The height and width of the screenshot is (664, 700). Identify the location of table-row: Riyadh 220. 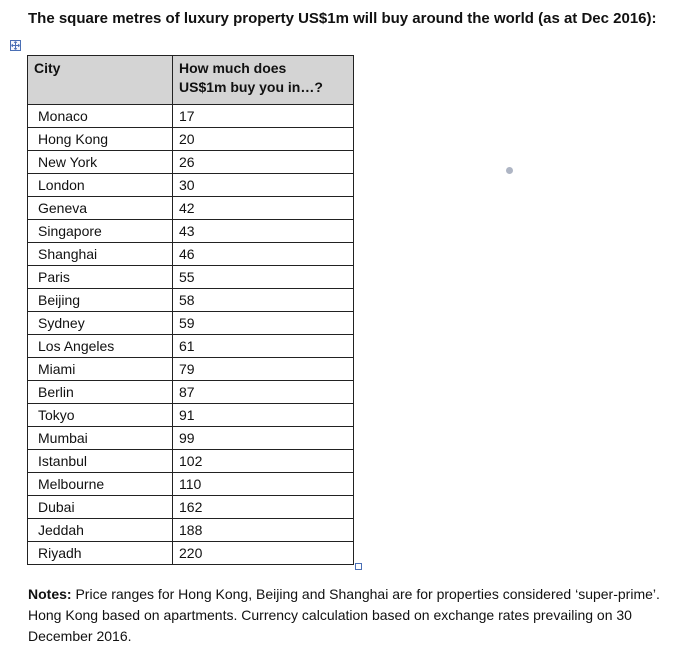
(190, 553).